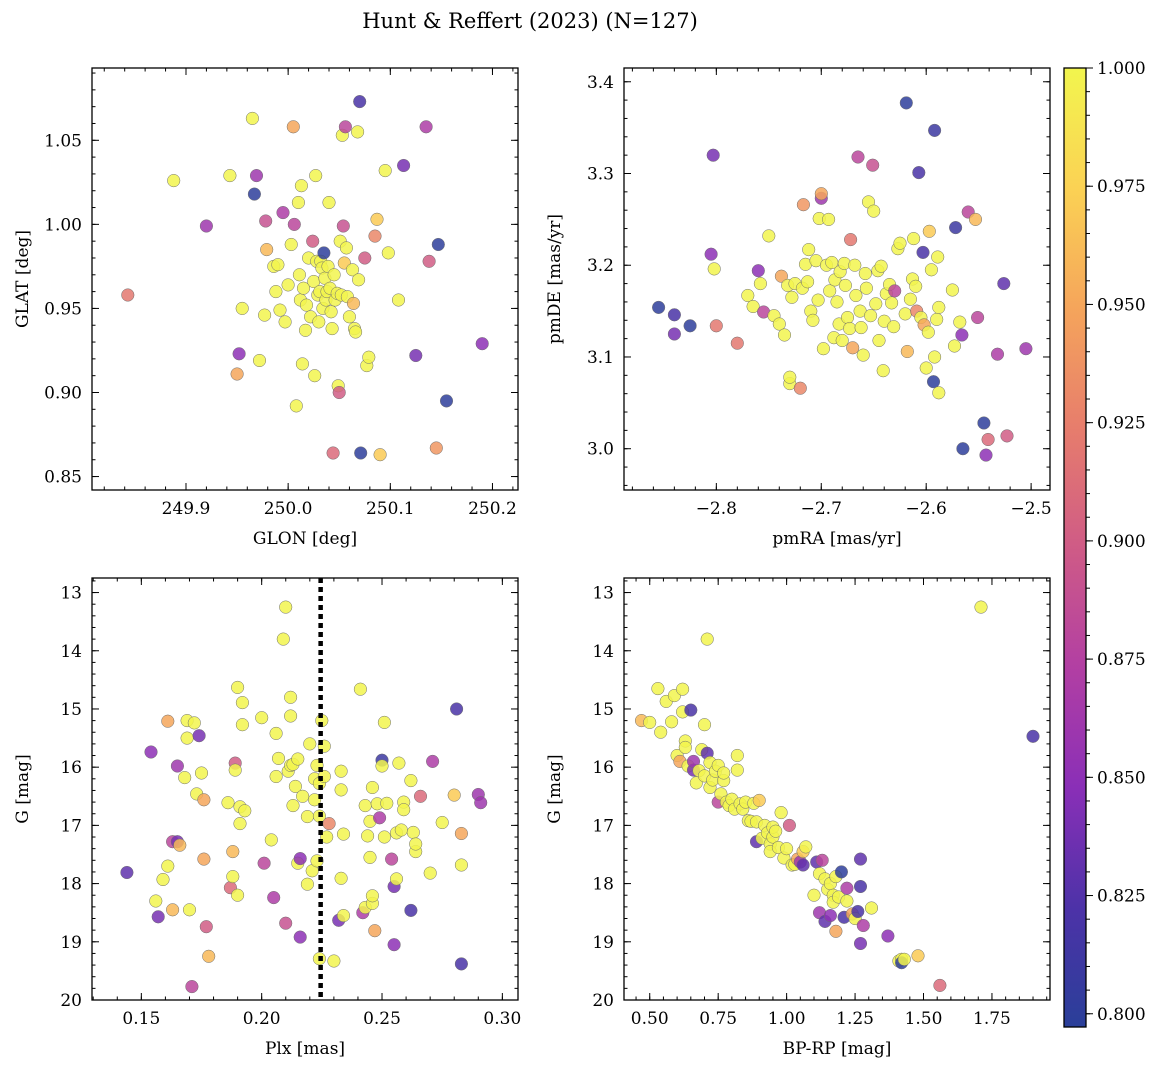 The height and width of the screenshot is (1068, 1161). Describe the element at coordinates (555, 279) in the screenshot. I see `y-axis-label: pmDE [mas/yr]` at that location.